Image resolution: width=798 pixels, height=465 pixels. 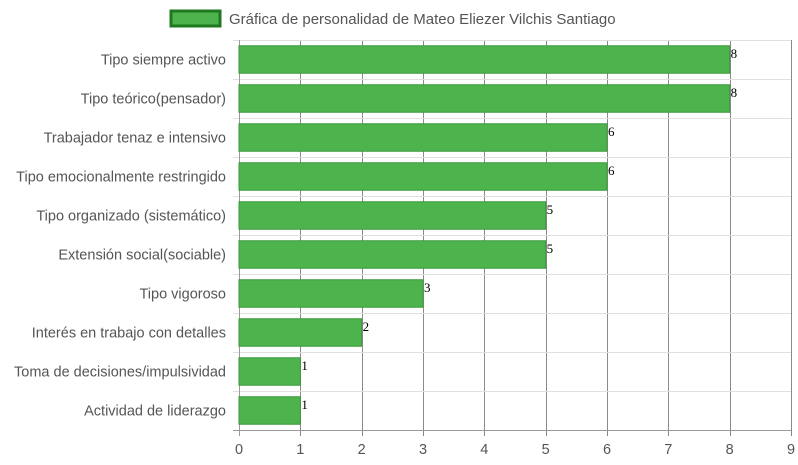 What do you see at coordinates (668, 450) in the screenshot?
I see `x-tick-label: 7` at bounding box center [668, 450].